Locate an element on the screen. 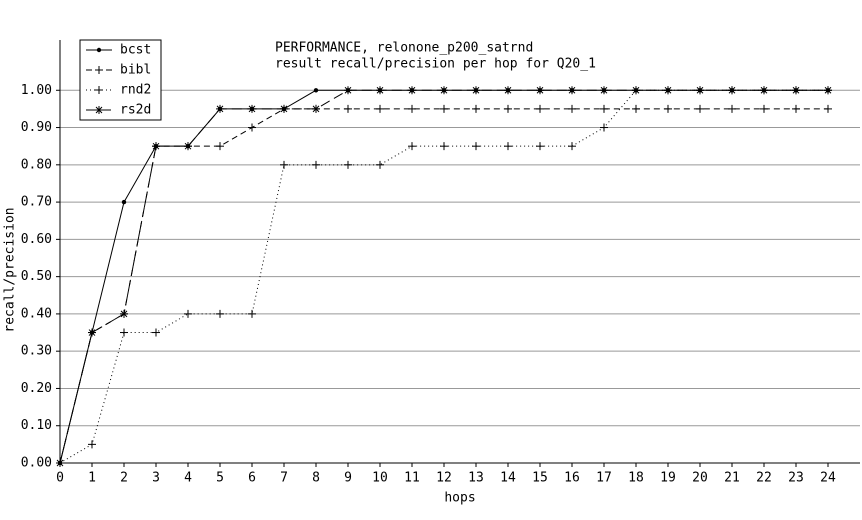 The height and width of the screenshot is (520, 862). x-axis-label: hops is located at coordinates (459, 498).